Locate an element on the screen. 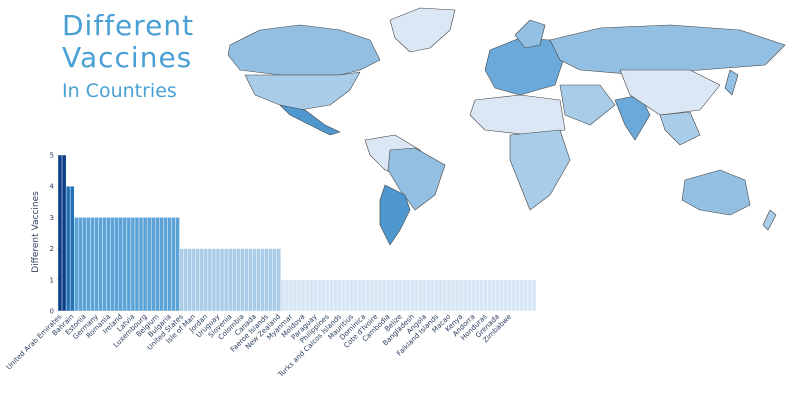 The height and width of the screenshot is (400, 800). africa-north is located at coordinates (517, 115).